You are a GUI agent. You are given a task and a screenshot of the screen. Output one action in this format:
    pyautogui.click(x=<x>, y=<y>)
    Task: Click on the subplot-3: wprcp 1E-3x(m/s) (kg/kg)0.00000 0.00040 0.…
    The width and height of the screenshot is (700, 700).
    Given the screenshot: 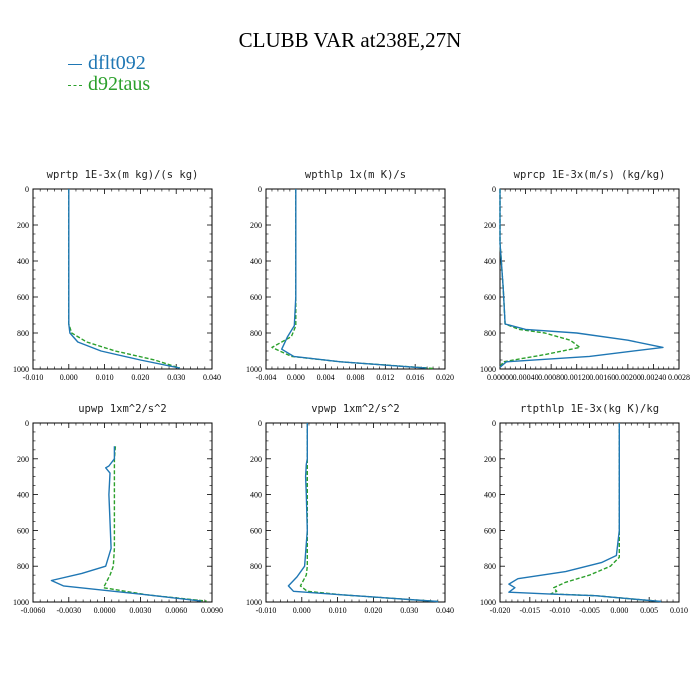 What is the action you would take?
    pyautogui.click(x=585, y=275)
    